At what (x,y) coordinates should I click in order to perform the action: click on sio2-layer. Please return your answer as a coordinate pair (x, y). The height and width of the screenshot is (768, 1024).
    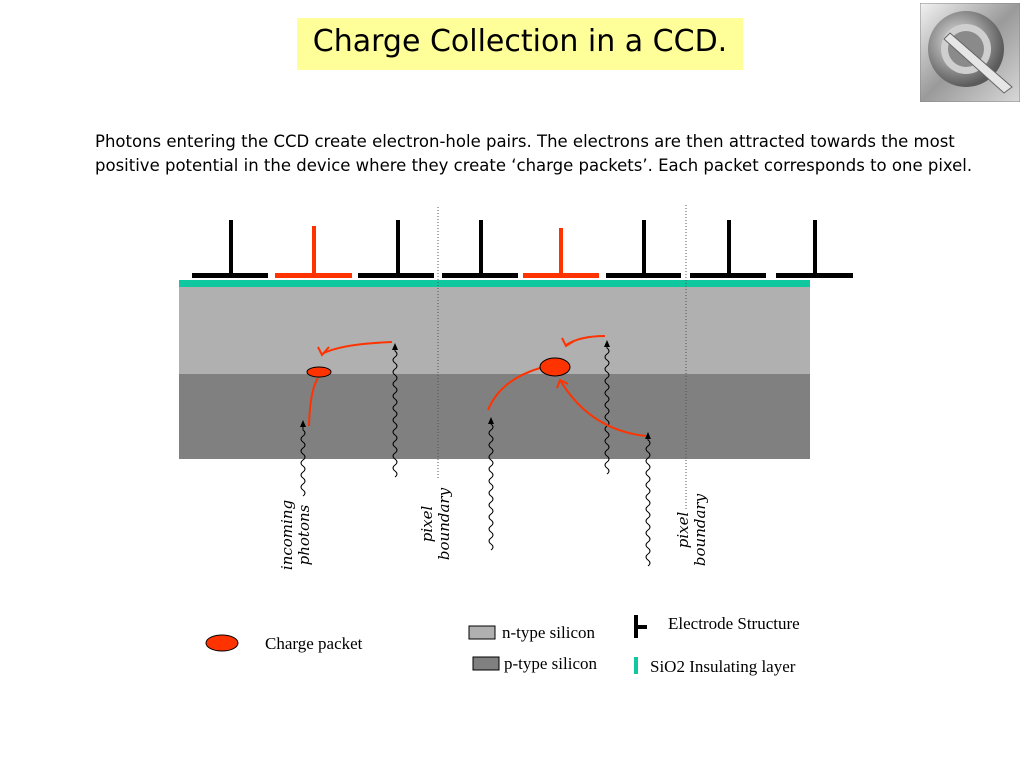
    Looking at the image, I should click on (494, 283).